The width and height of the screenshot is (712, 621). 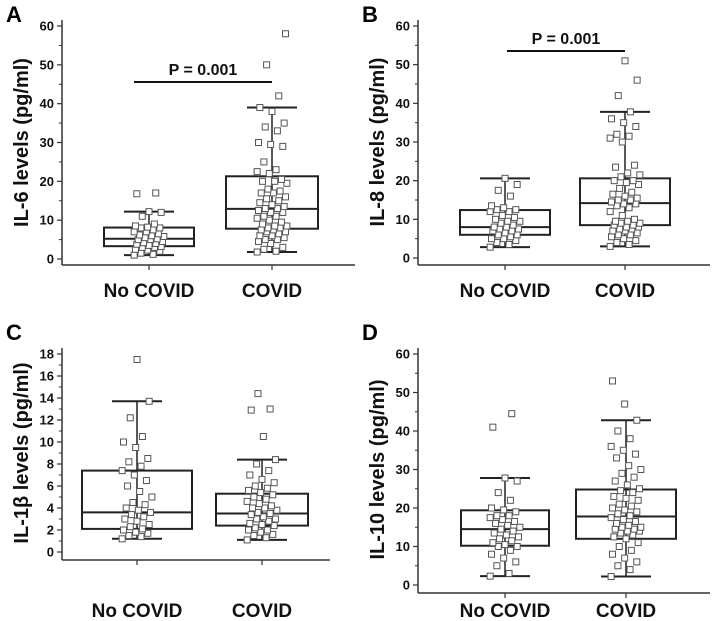 I want to click on panel-letter: A, so click(x=14, y=14).